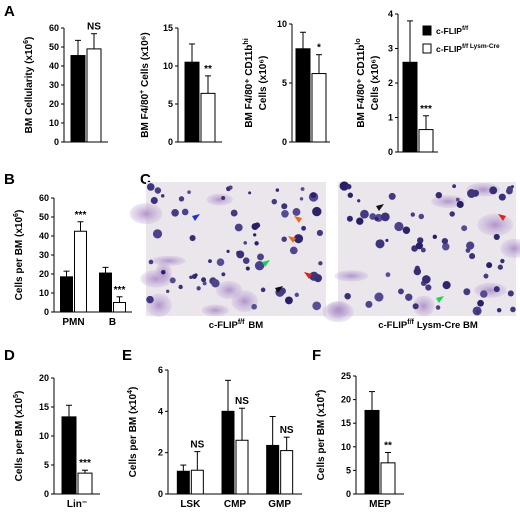 The image size is (520, 516). What do you see at coordinates (192, 102) in the screenshot?
I see `chart-a2-bar-control` at bounding box center [192, 102].